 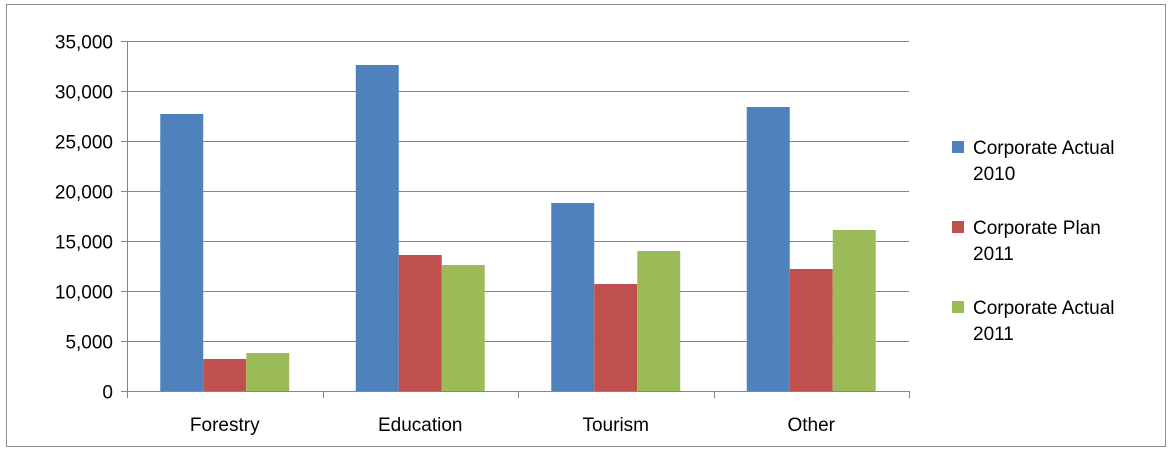 What do you see at coordinates (1037, 241) in the screenshot?
I see `legend-label: Corporate Plan 2011` at bounding box center [1037, 241].